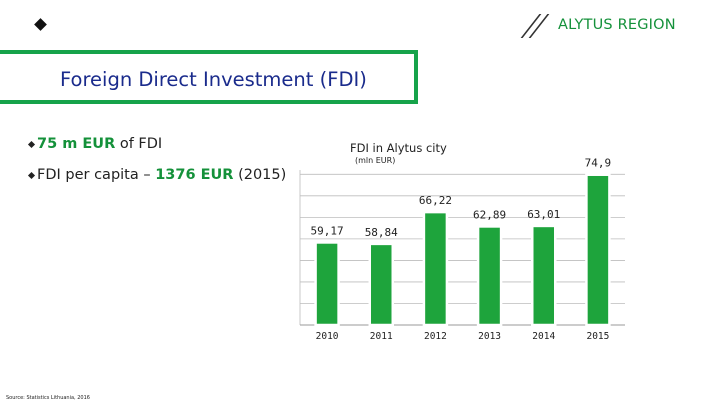  I want to click on bullet-highlight: 75 m EUR, so click(76, 144).